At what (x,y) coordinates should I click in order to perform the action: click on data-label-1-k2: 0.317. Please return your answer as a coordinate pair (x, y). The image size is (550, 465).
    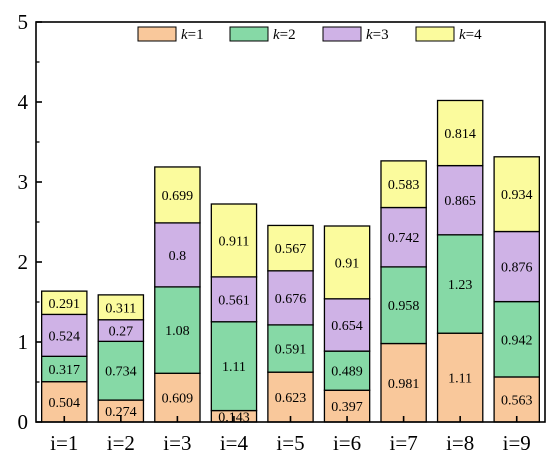
    Looking at the image, I should click on (65, 370).